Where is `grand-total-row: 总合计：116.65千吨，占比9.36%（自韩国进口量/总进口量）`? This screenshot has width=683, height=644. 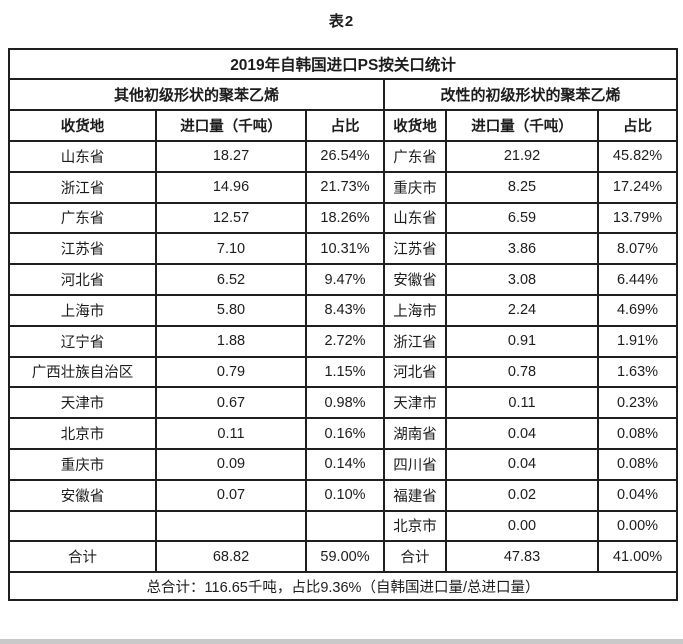 grand-total-row: 总合计：116.65千吨，占比9.36%（自韩国进口量/总进口量） is located at coordinates (343, 586).